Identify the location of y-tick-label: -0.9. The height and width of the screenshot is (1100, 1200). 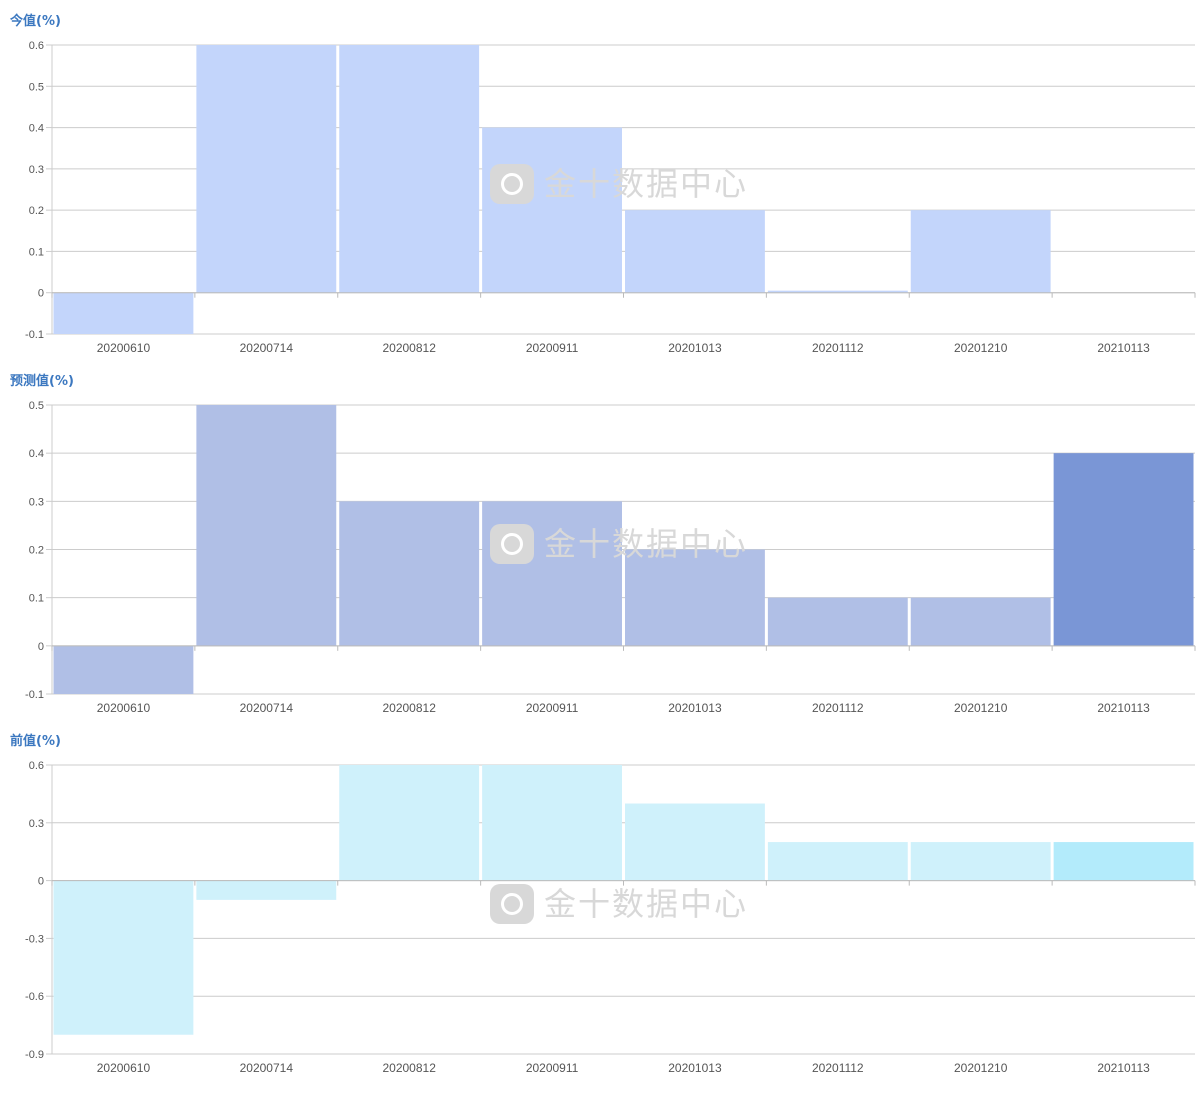
(34, 1055).